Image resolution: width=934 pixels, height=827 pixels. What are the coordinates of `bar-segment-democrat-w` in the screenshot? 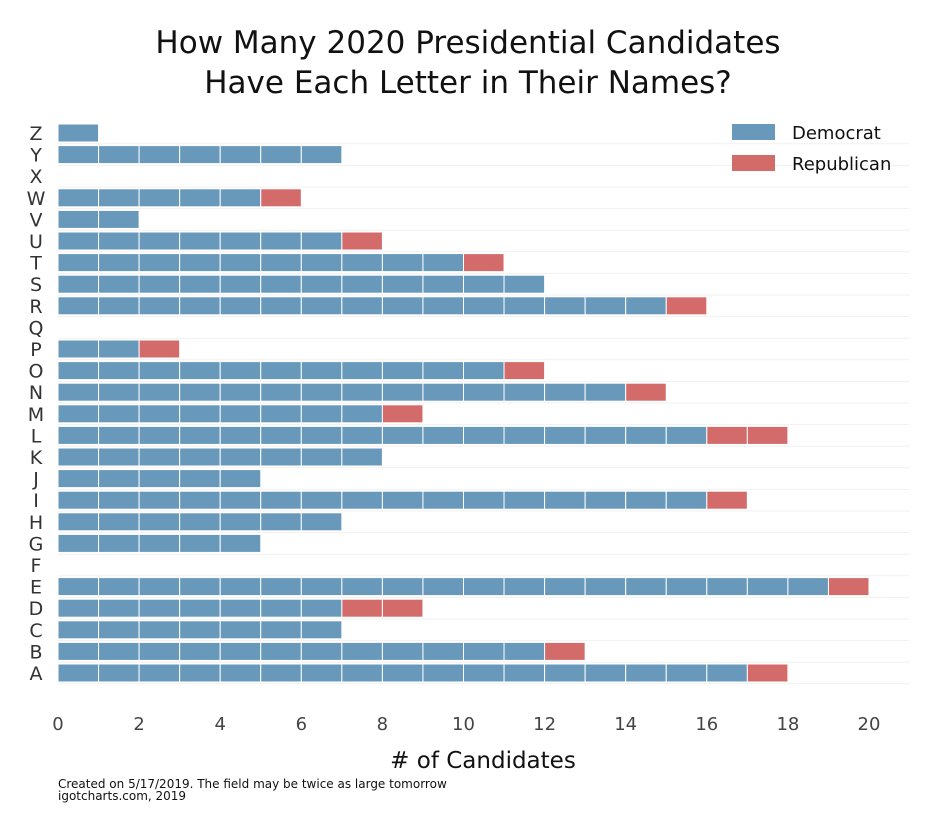 It's located at (78, 198).